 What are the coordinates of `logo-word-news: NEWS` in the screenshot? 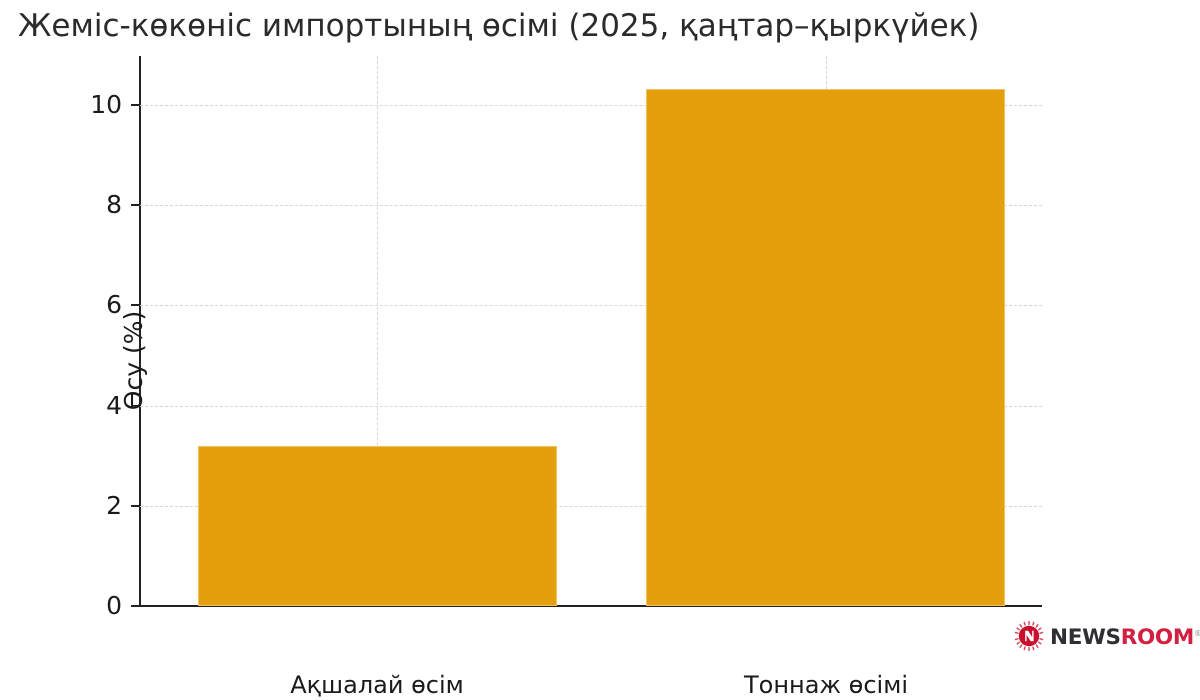 It's located at (1085, 638).